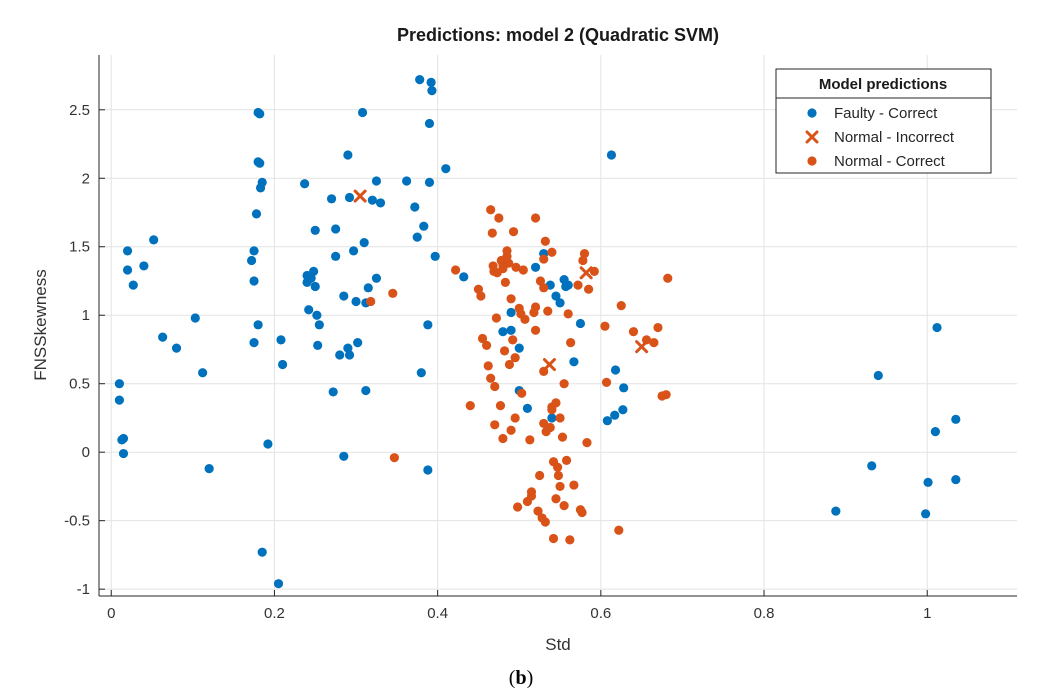  I want to click on y-tick-label: 0, so click(86, 452).